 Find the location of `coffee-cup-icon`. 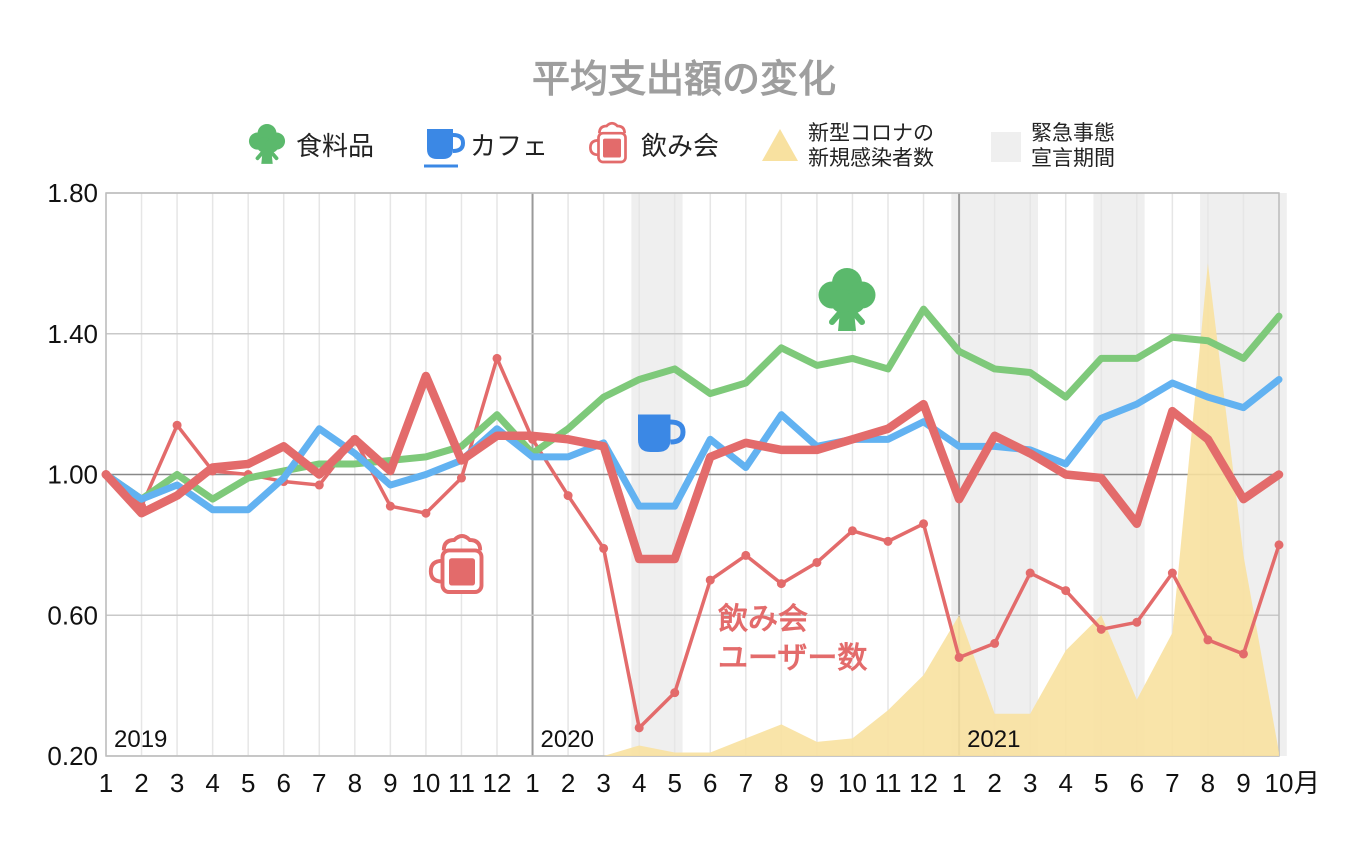

coffee-cup-icon is located at coordinates (445, 144).